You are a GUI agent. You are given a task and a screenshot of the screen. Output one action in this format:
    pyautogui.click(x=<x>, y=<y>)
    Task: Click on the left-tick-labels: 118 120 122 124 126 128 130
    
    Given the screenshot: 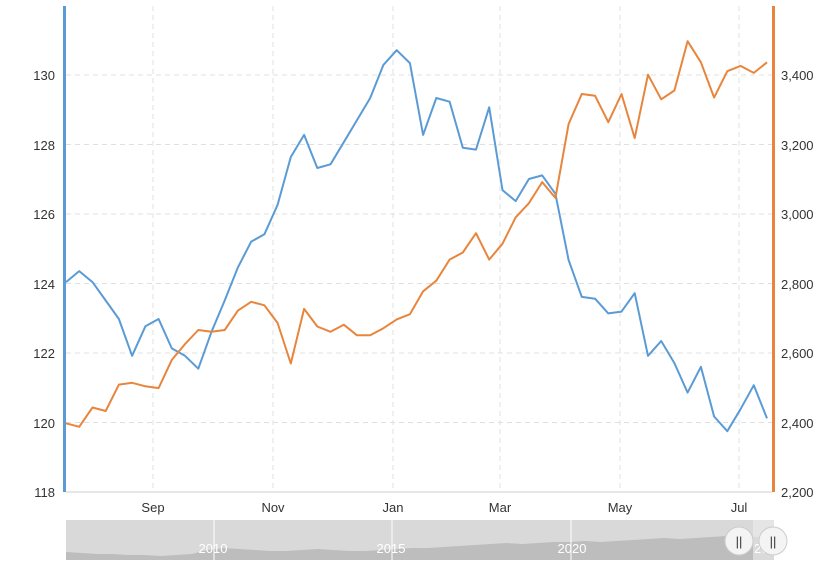 What is the action you would take?
    pyautogui.click(x=44, y=284)
    